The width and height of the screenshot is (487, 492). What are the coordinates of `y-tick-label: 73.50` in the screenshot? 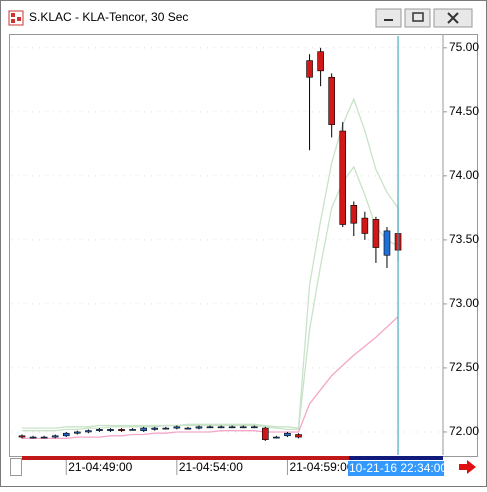 It's located at (464, 239).